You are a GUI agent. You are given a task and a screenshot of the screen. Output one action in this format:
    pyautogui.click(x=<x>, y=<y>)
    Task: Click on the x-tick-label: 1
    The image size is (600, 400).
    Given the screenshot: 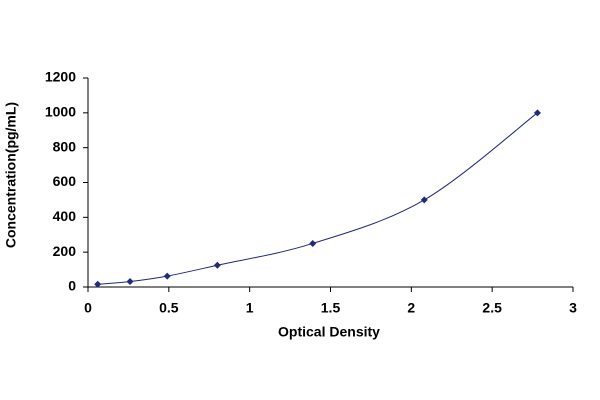 What is the action you would take?
    pyautogui.click(x=250, y=308)
    